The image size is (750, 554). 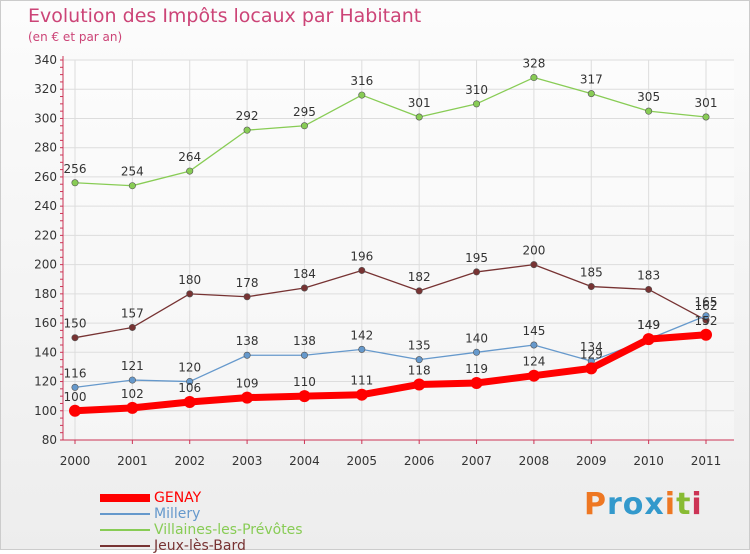 I want to click on data-label: 138, so click(x=247, y=341).